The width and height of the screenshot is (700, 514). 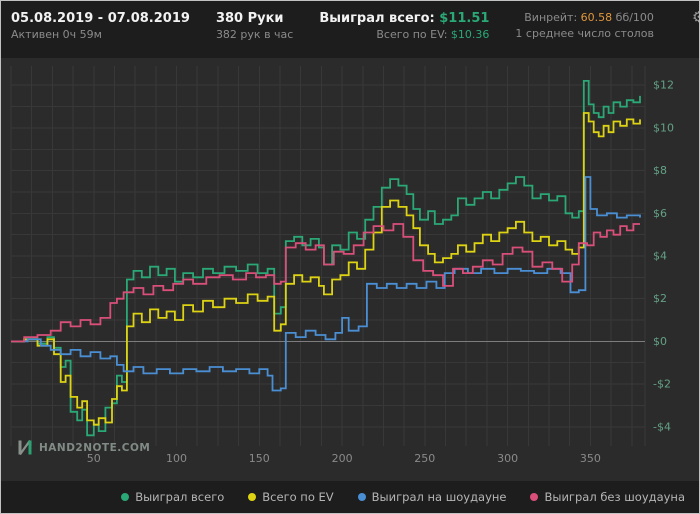 What do you see at coordinates (254, 34) in the screenshot?
I see `hands-per-hour: 382 рук в час` at bounding box center [254, 34].